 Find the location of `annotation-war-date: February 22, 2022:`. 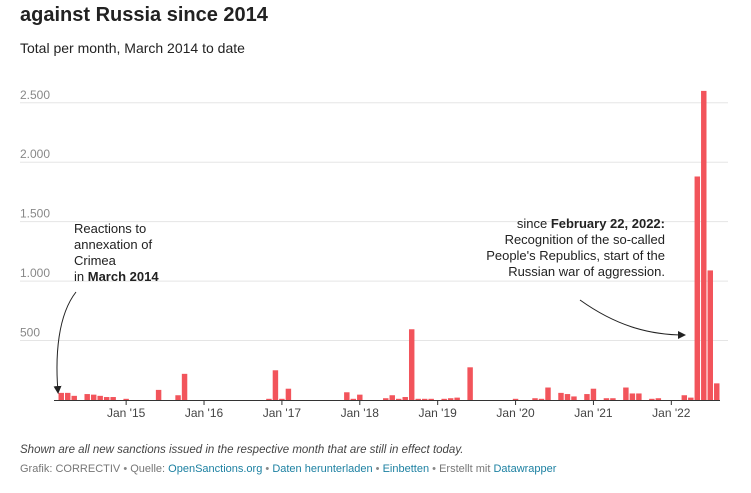

annotation-war-date: February 22, 2022: is located at coordinates (607, 223).